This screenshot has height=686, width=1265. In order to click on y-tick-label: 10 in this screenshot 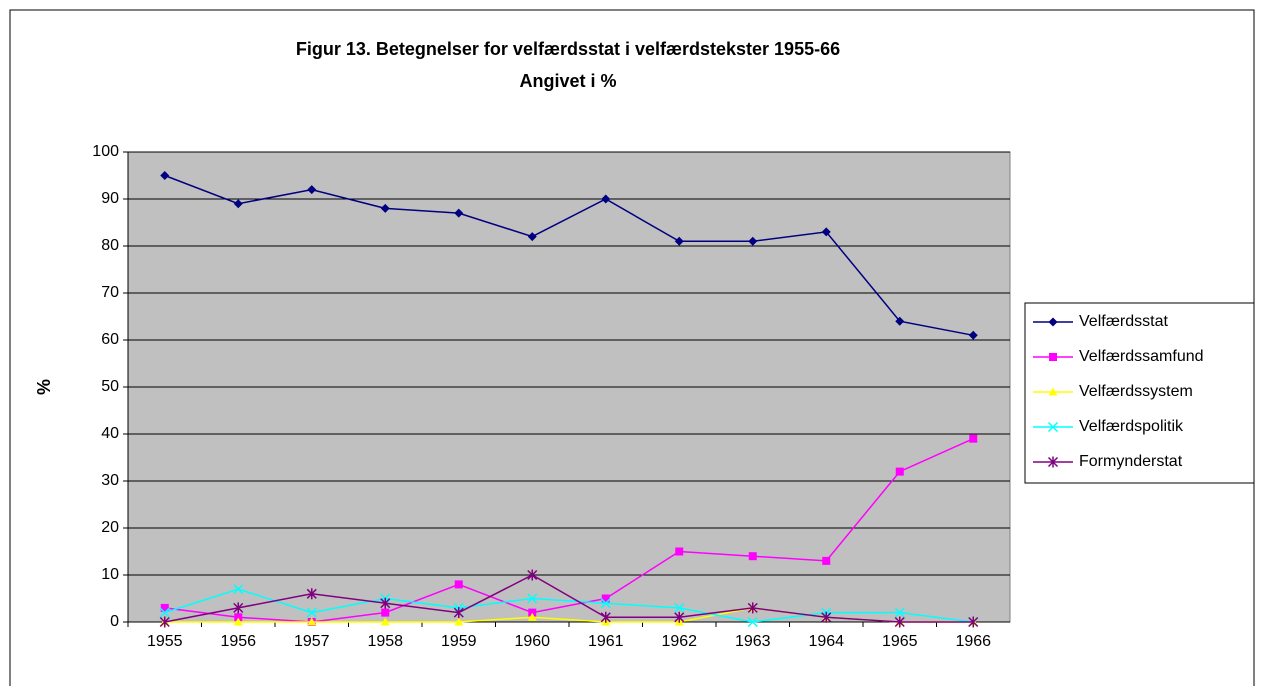, I will do `click(110, 574)`.